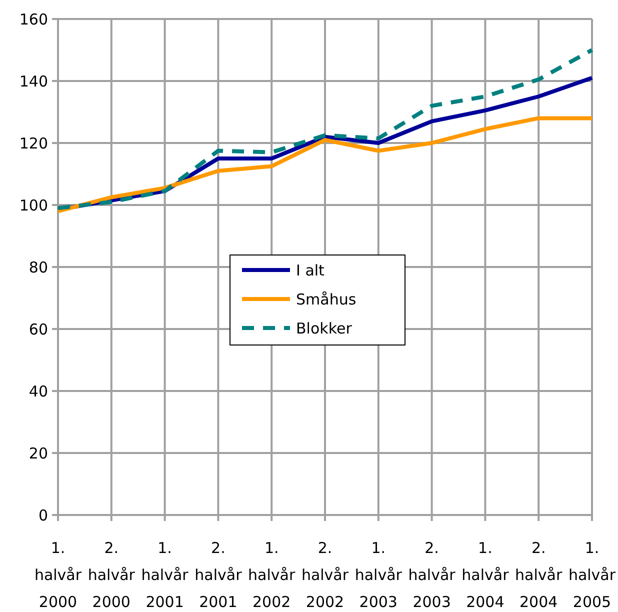 The width and height of the screenshot is (618, 612). I want to click on y-tick-label: 80, so click(38, 267).